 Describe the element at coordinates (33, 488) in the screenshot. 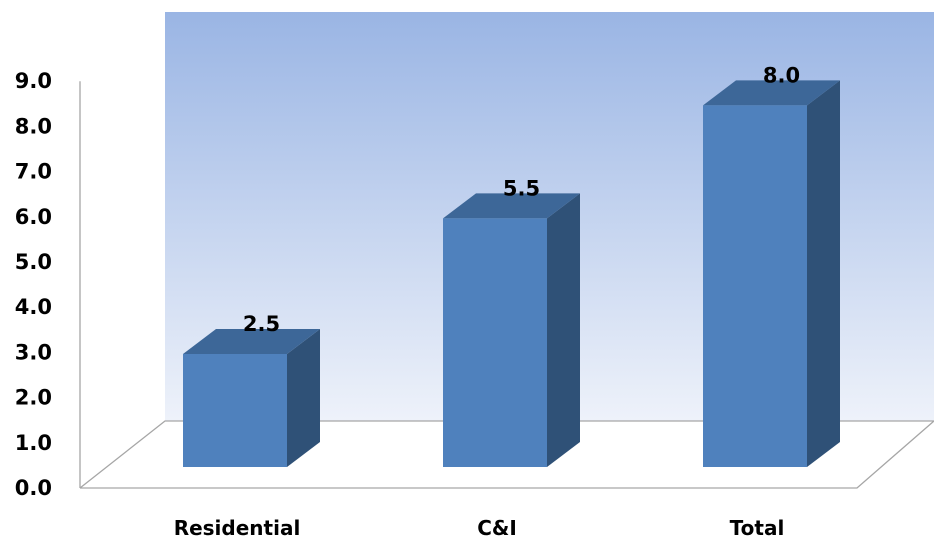

I see `y-tick-label: 0.0` at that location.